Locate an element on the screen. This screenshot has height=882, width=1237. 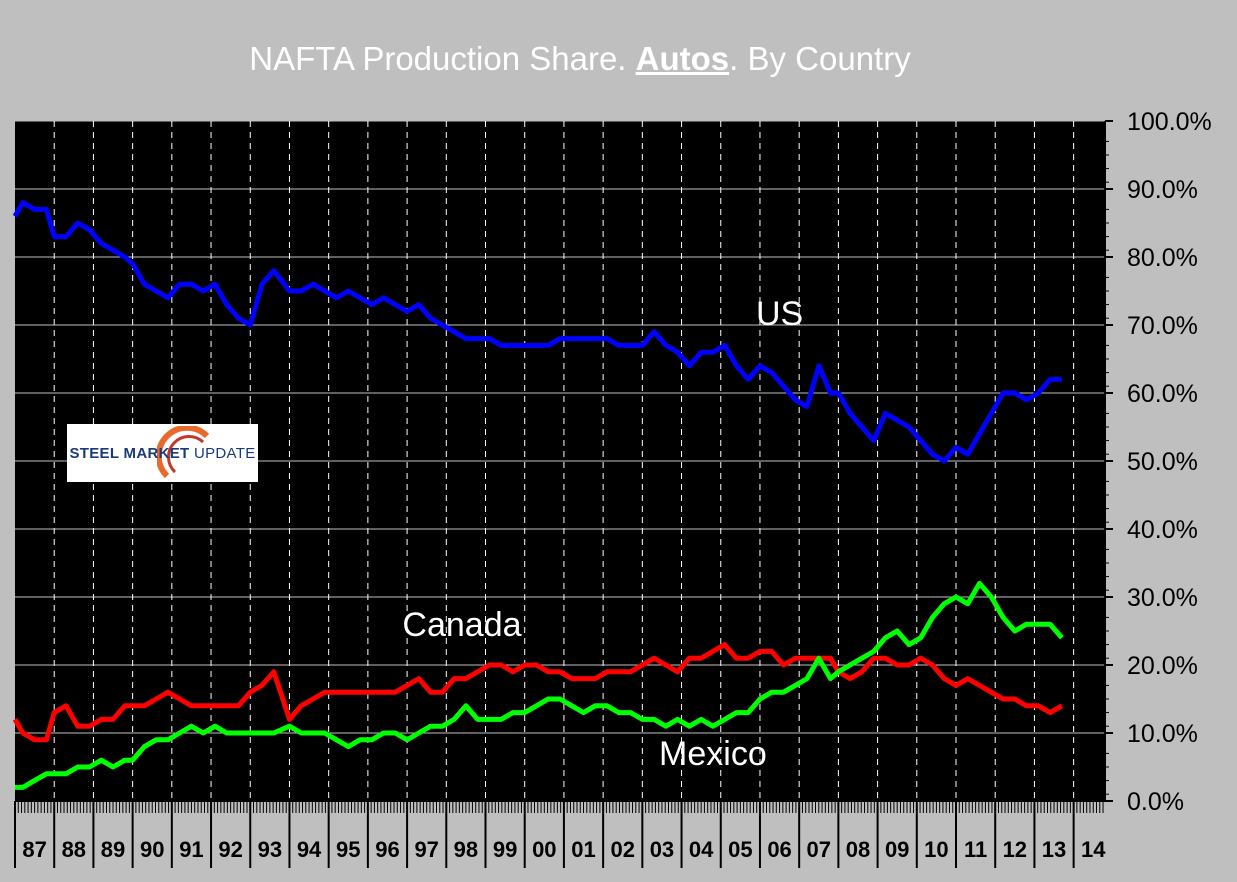
x-tick-label: 91 is located at coordinates (191, 849).